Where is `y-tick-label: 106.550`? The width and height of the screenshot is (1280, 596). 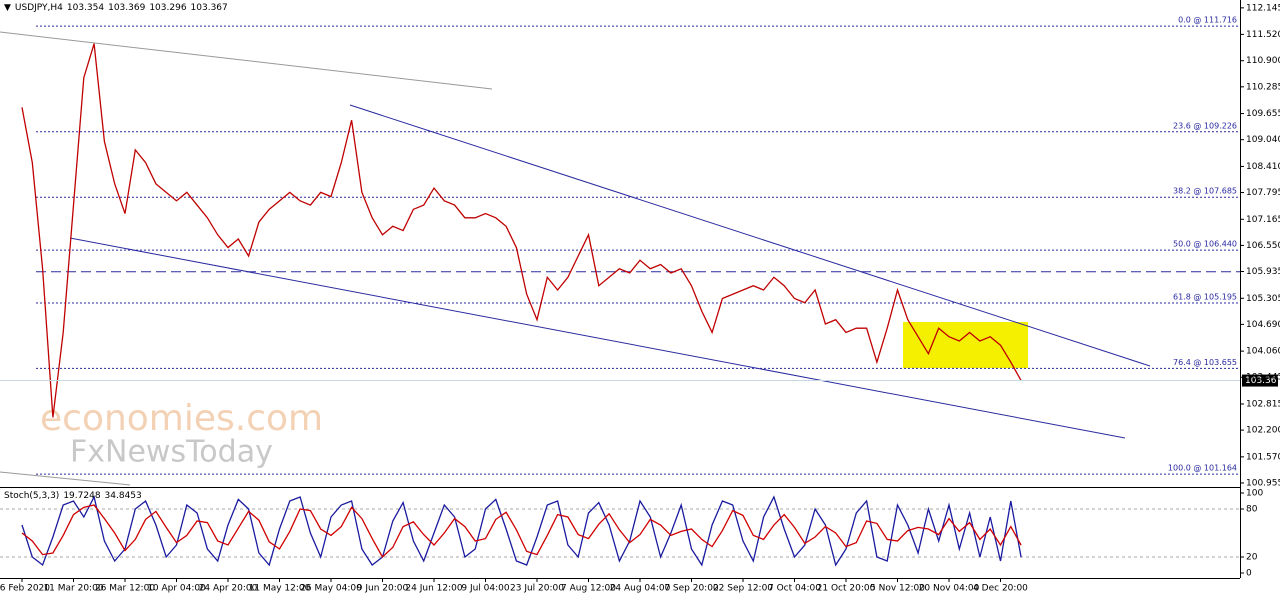 y-tick-label: 106.550 is located at coordinates (1263, 246).